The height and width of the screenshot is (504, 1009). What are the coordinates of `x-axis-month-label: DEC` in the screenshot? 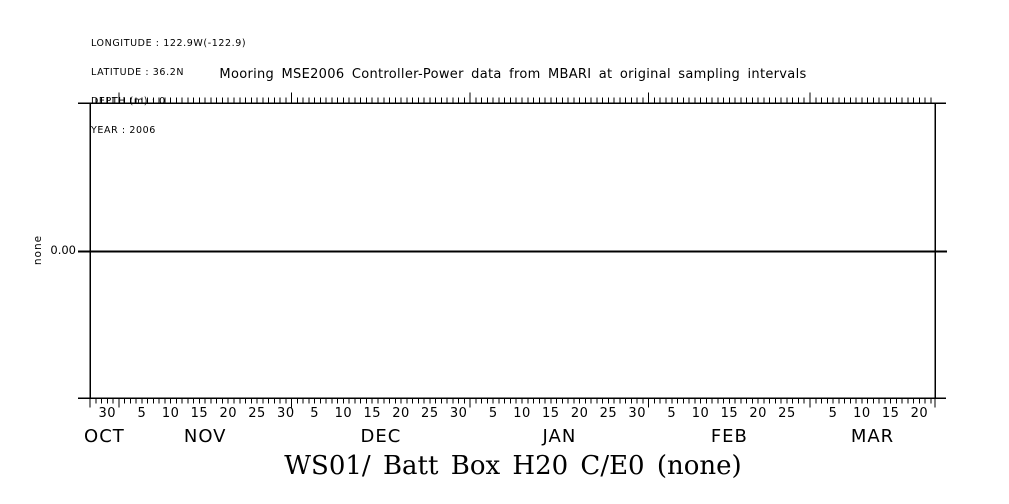 It's located at (381, 436).